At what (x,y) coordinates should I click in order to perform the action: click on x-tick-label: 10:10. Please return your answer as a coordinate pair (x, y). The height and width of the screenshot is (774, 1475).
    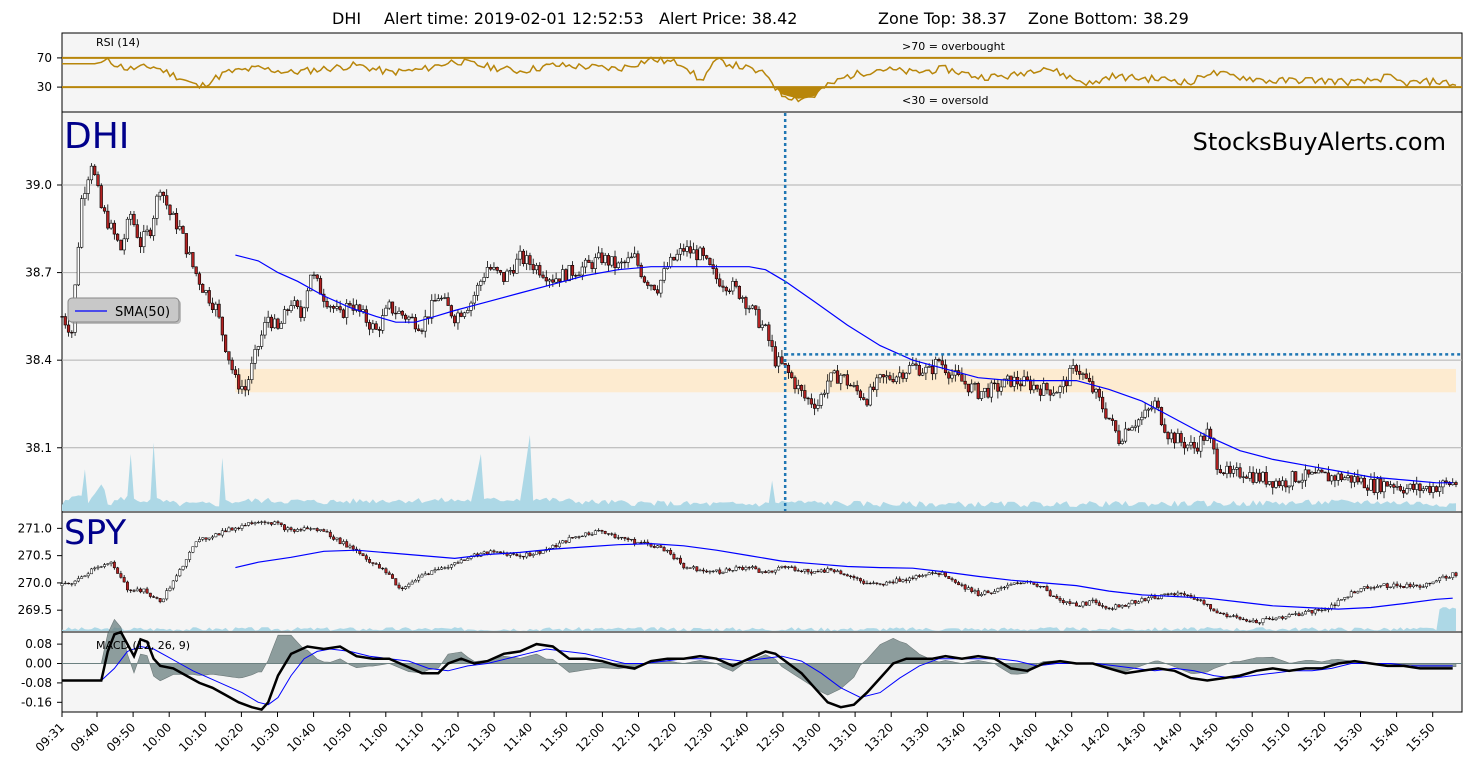
    Looking at the image, I should click on (193, 737).